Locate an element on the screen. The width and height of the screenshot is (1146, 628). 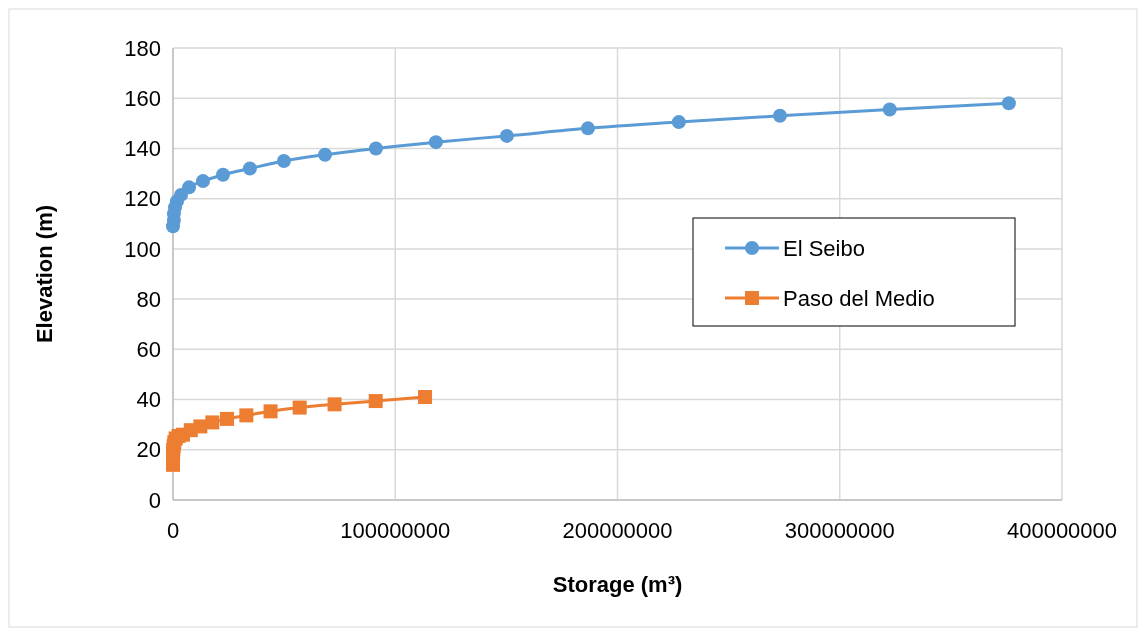
y-tick-label: 0 is located at coordinates (154, 500).